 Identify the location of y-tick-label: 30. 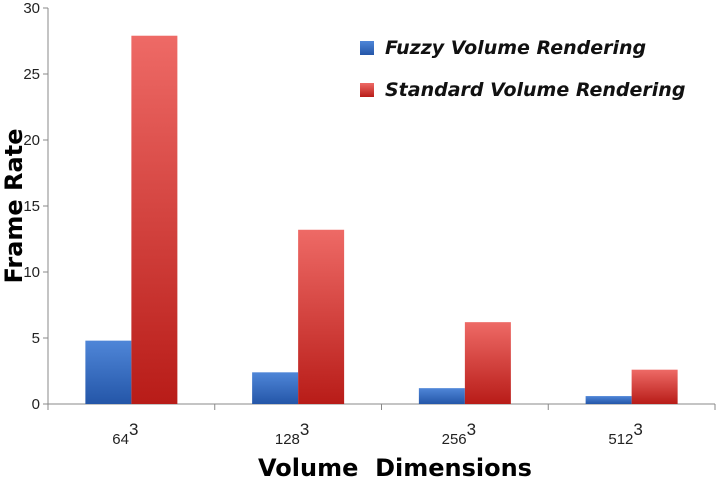
(31, 8).